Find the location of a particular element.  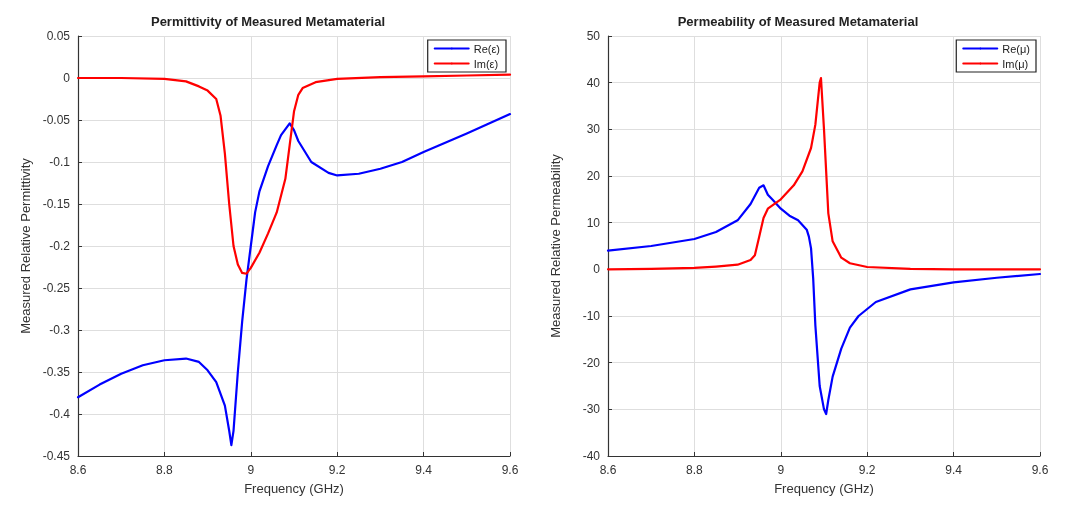

y-tick-label: -30 is located at coordinates (591, 409).